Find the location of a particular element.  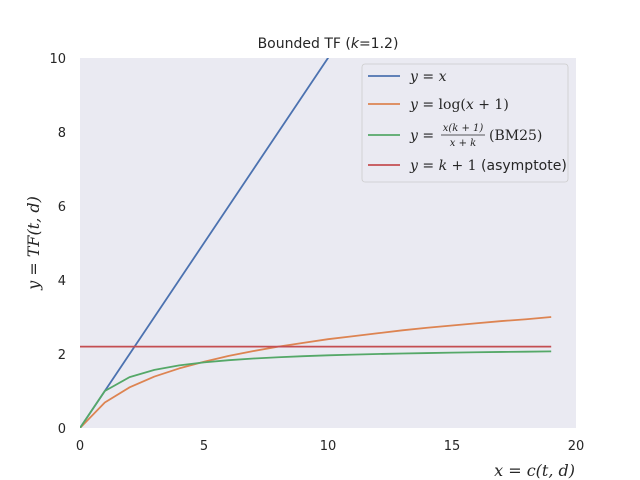

series-line-bm25 is located at coordinates (316, 389).